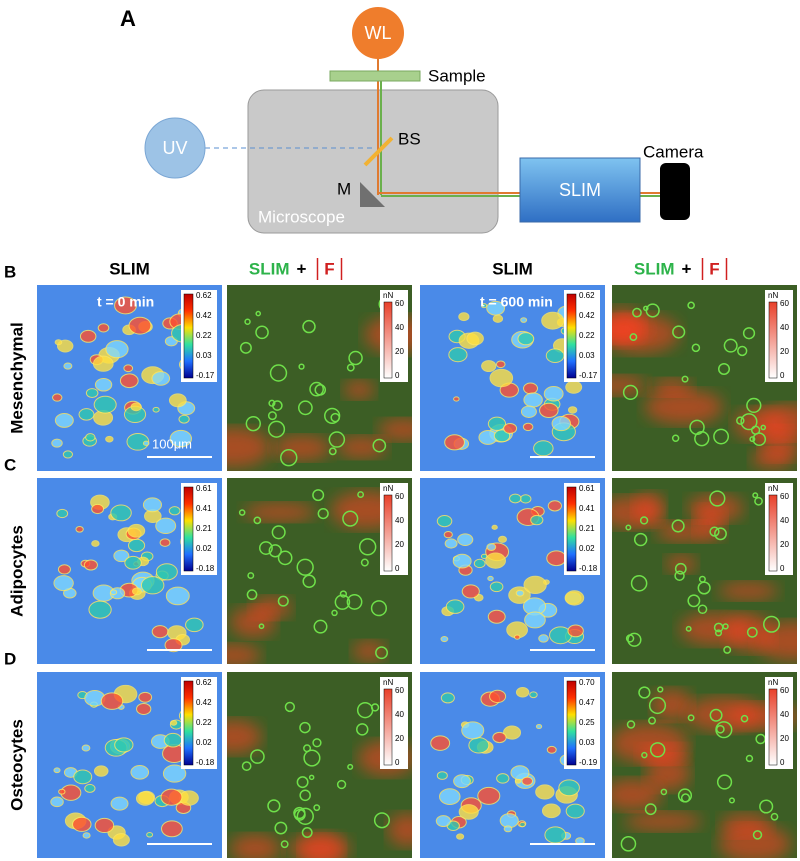  What do you see at coordinates (687, 268) in the screenshot?
I see `column-header: +` at bounding box center [687, 268].